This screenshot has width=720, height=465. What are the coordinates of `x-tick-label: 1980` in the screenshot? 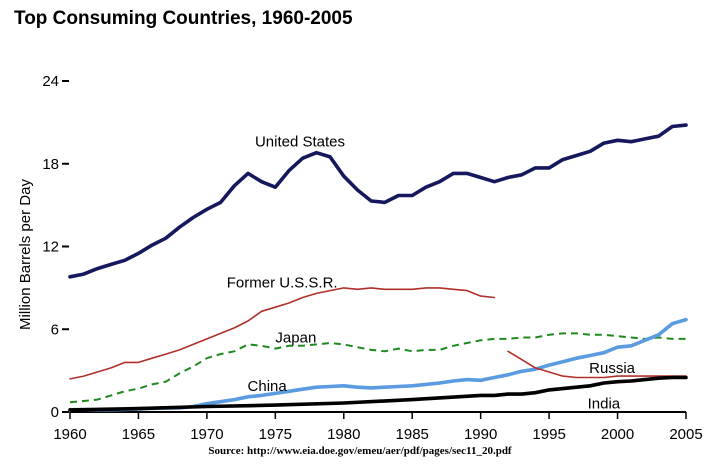 It's located at (343, 434).